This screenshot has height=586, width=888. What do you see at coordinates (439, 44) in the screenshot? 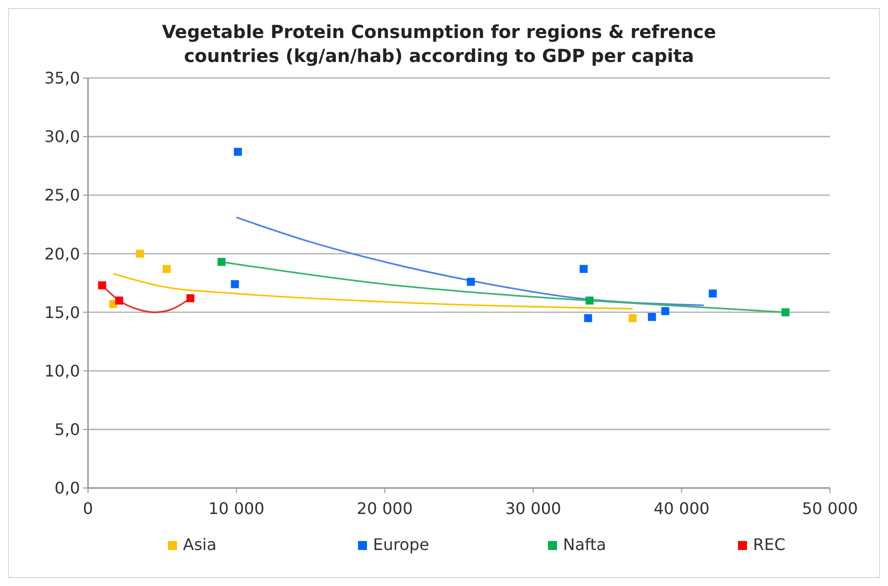
I see `chart-title: Vegetable Protein Consumption for regions & refrence countries (kg/an/hab) according to GDP per capita` at bounding box center [439, 44].